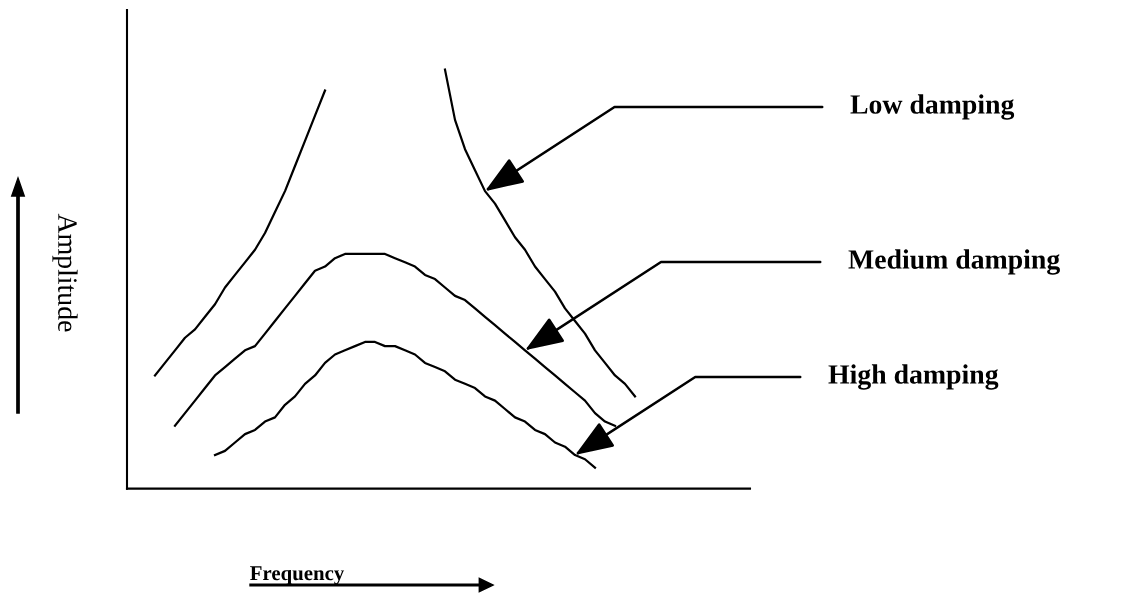 Image resolution: width=1142 pixels, height=599 pixels. I want to click on y-axis-title: Amplitude, so click(65, 272).